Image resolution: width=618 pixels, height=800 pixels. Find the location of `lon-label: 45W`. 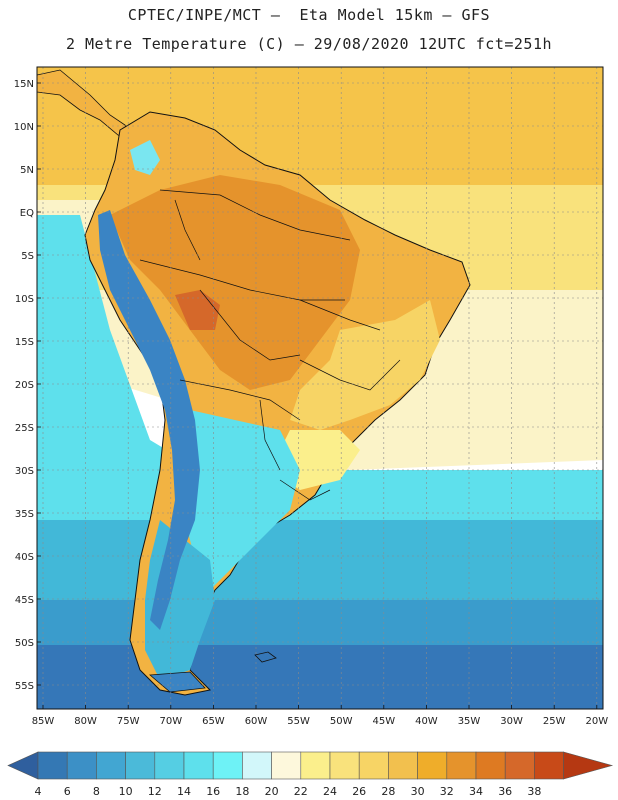

lon-label: 45W is located at coordinates (383, 721).